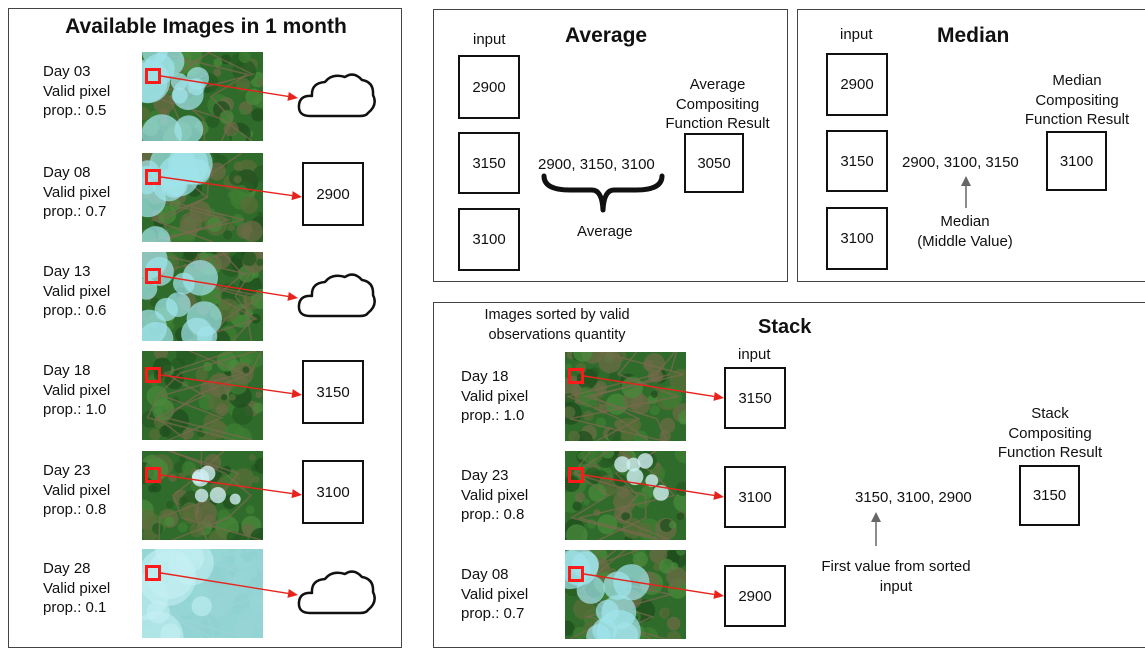  I want to click on image-day-text: Day 08, so click(67, 172).